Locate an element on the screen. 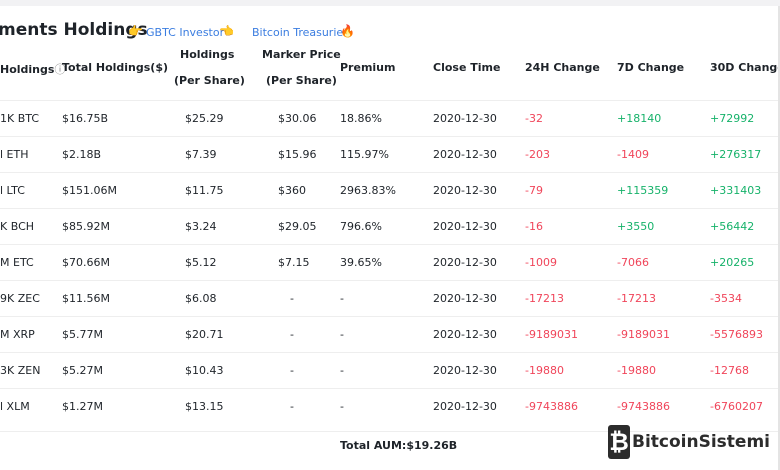 This screenshot has width=780, height=470. cell-holdings: K BCH is located at coordinates (17, 226).